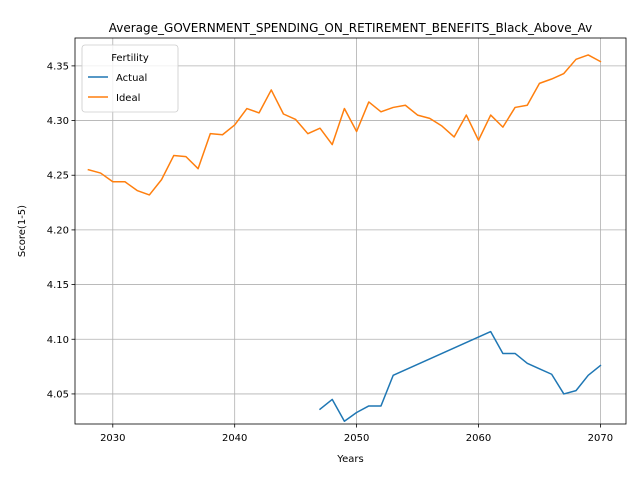  I want to click on legend-box, so click(130, 78).